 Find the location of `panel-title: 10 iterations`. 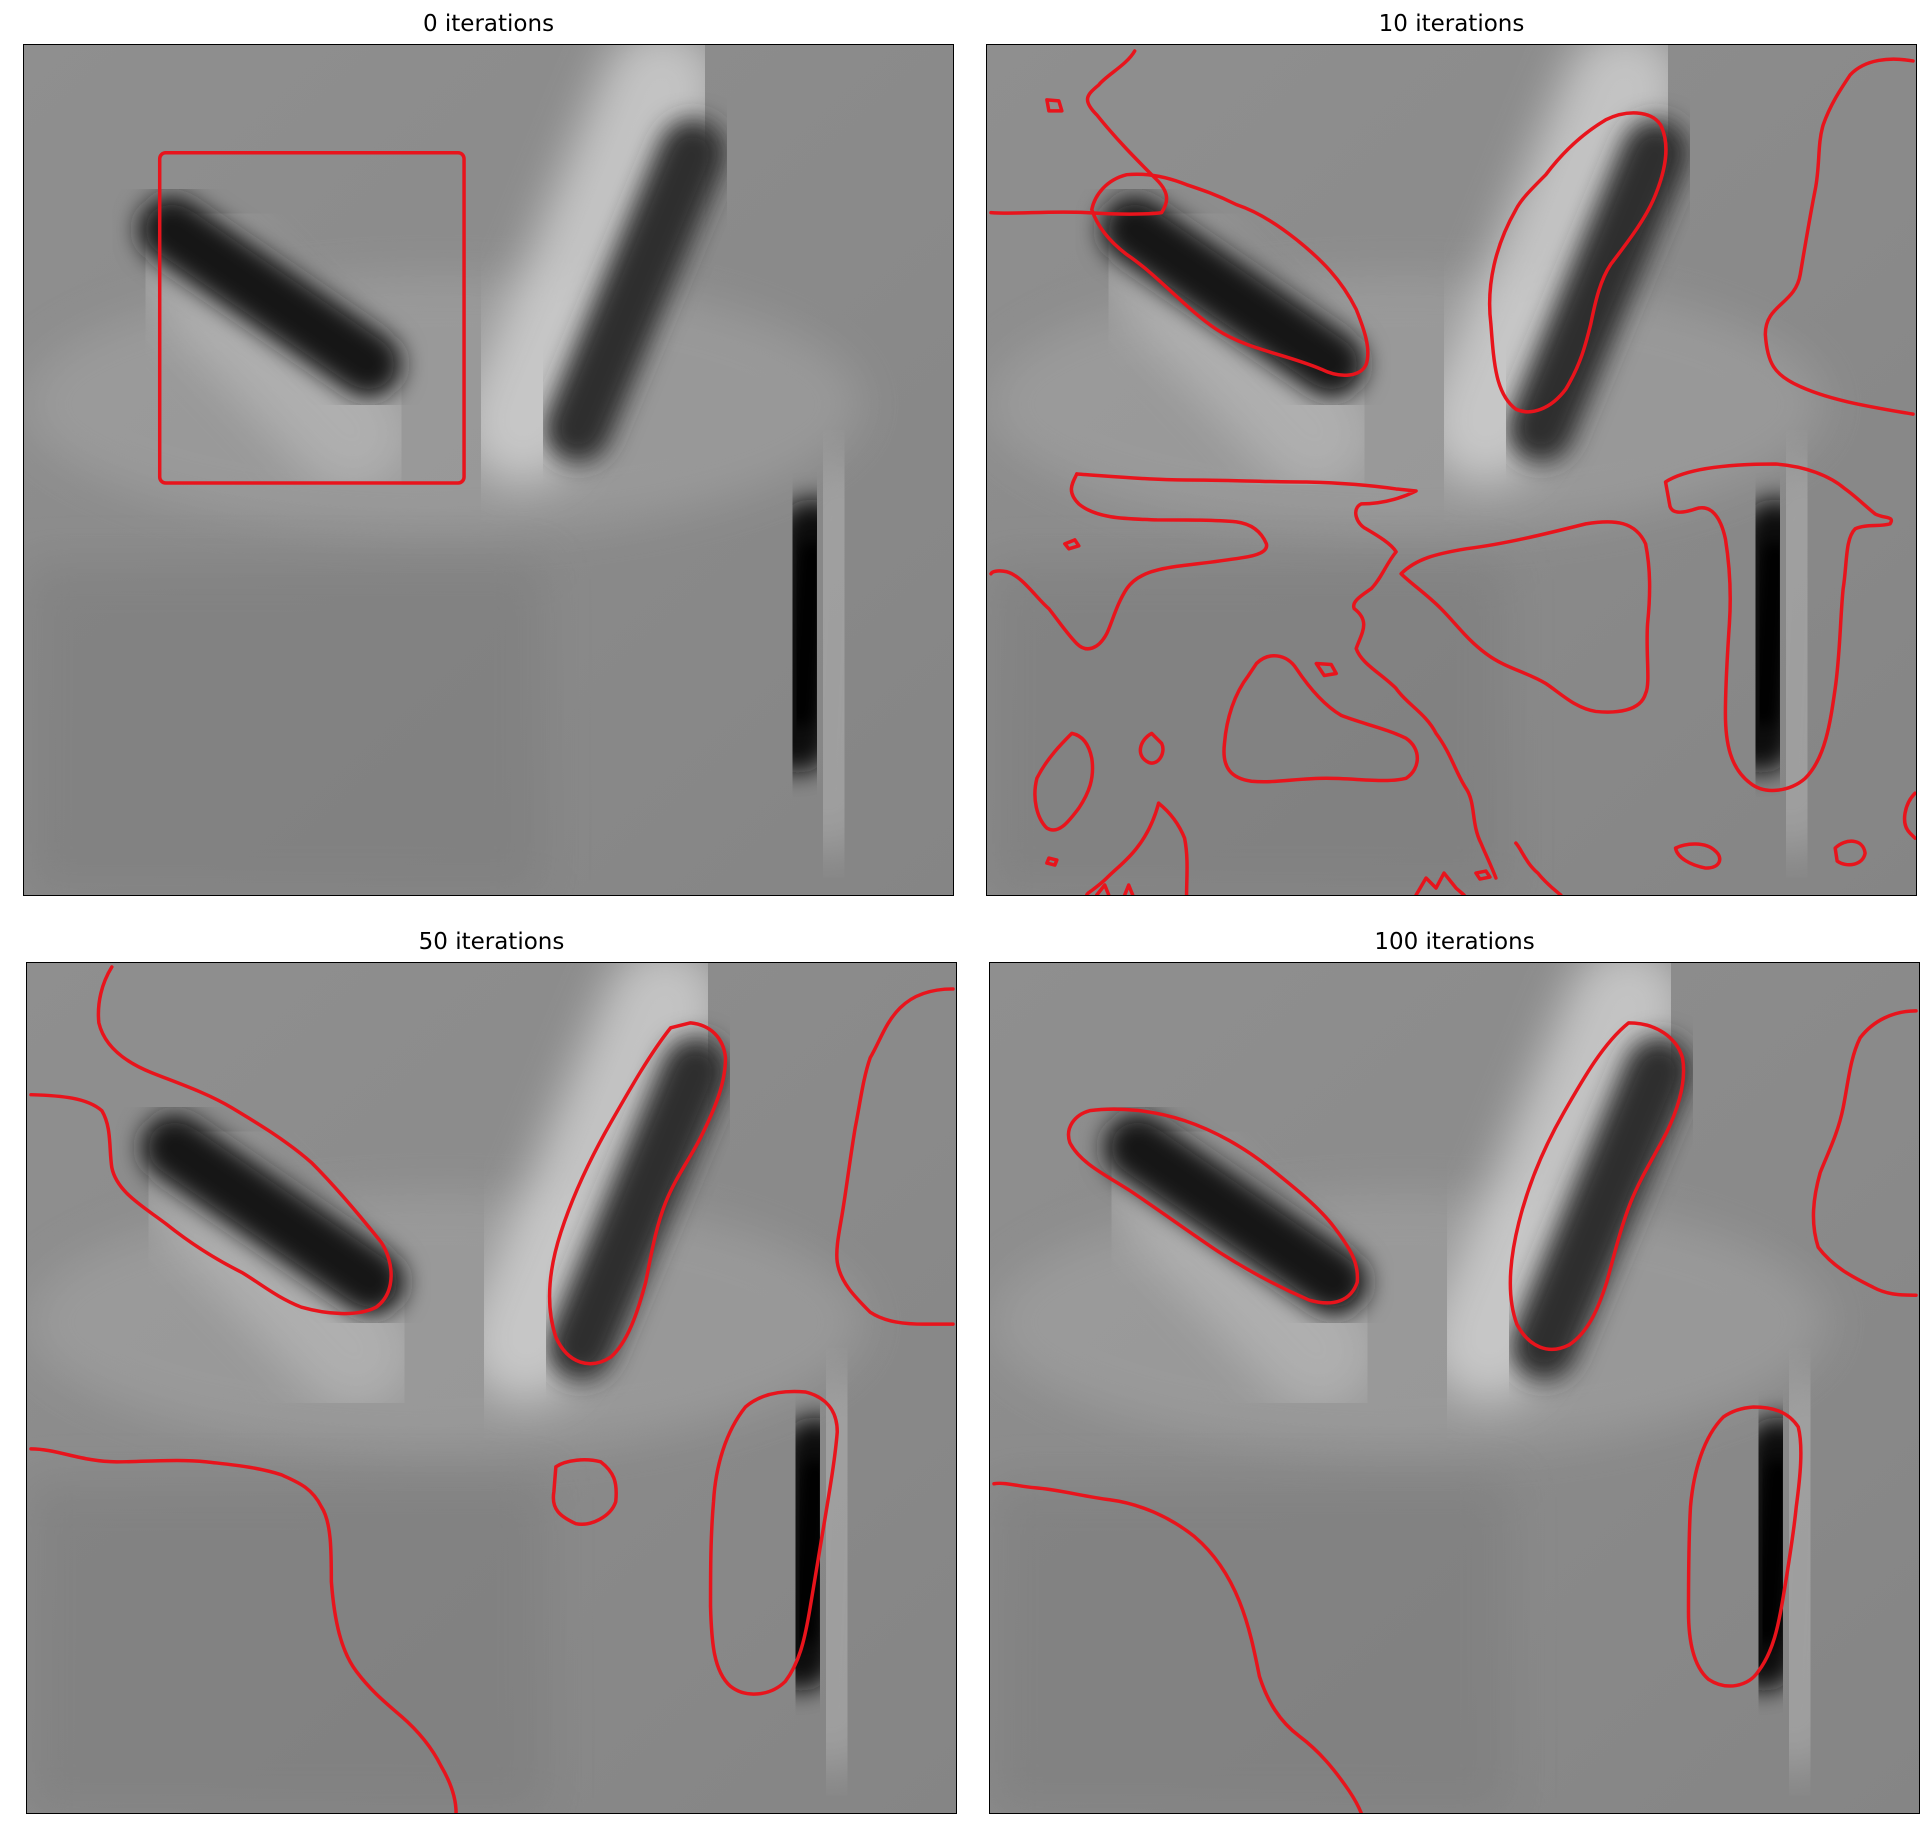

panel-title: 10 iterations is located at coordinates (1451, 24).